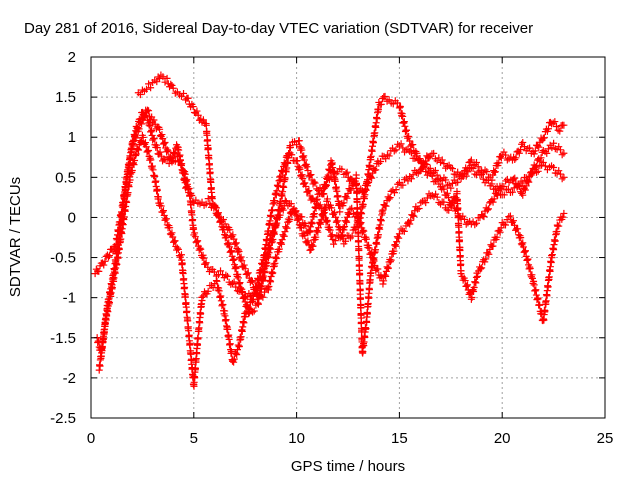 Image resolution: width=640 pixels, height=480 pixels. What do you see at coordinates (91, 438) in the screenshot?
I see `x-tick-label: 0` at bounding box center [91, 438].